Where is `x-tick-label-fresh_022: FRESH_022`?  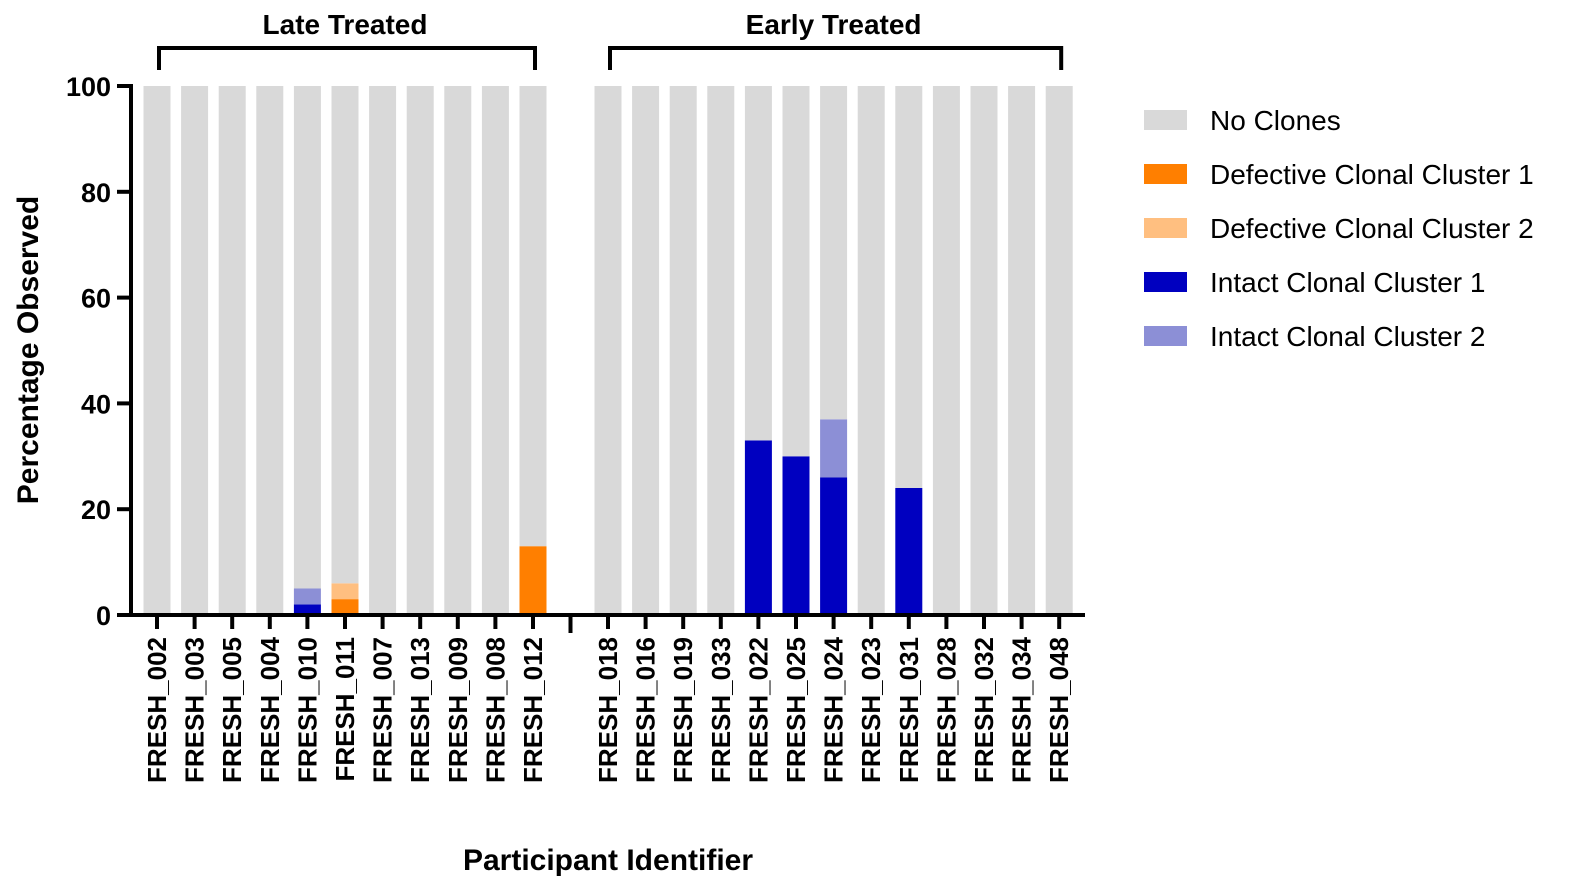
x-tick-label-fresh_022: FRESH_022 is located at coordinates (758, 710).